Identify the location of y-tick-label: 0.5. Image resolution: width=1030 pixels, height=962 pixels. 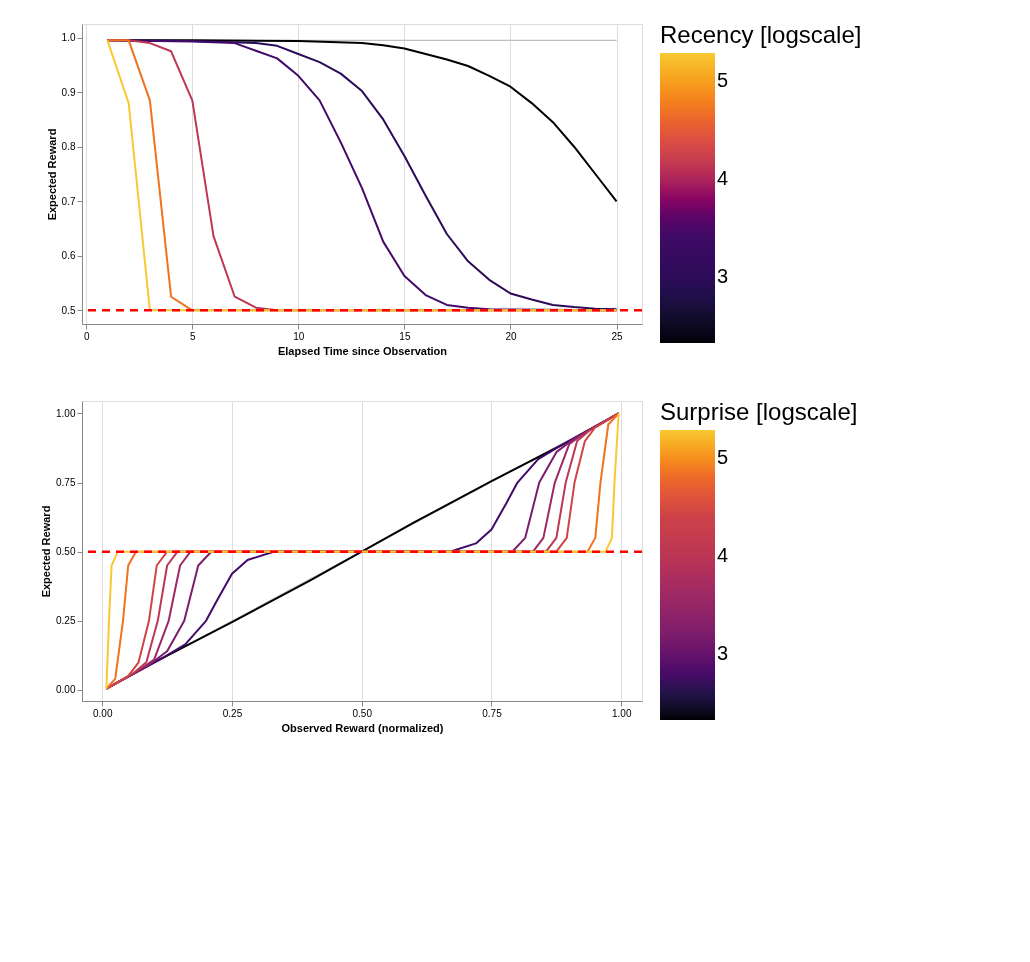
(68, 310).